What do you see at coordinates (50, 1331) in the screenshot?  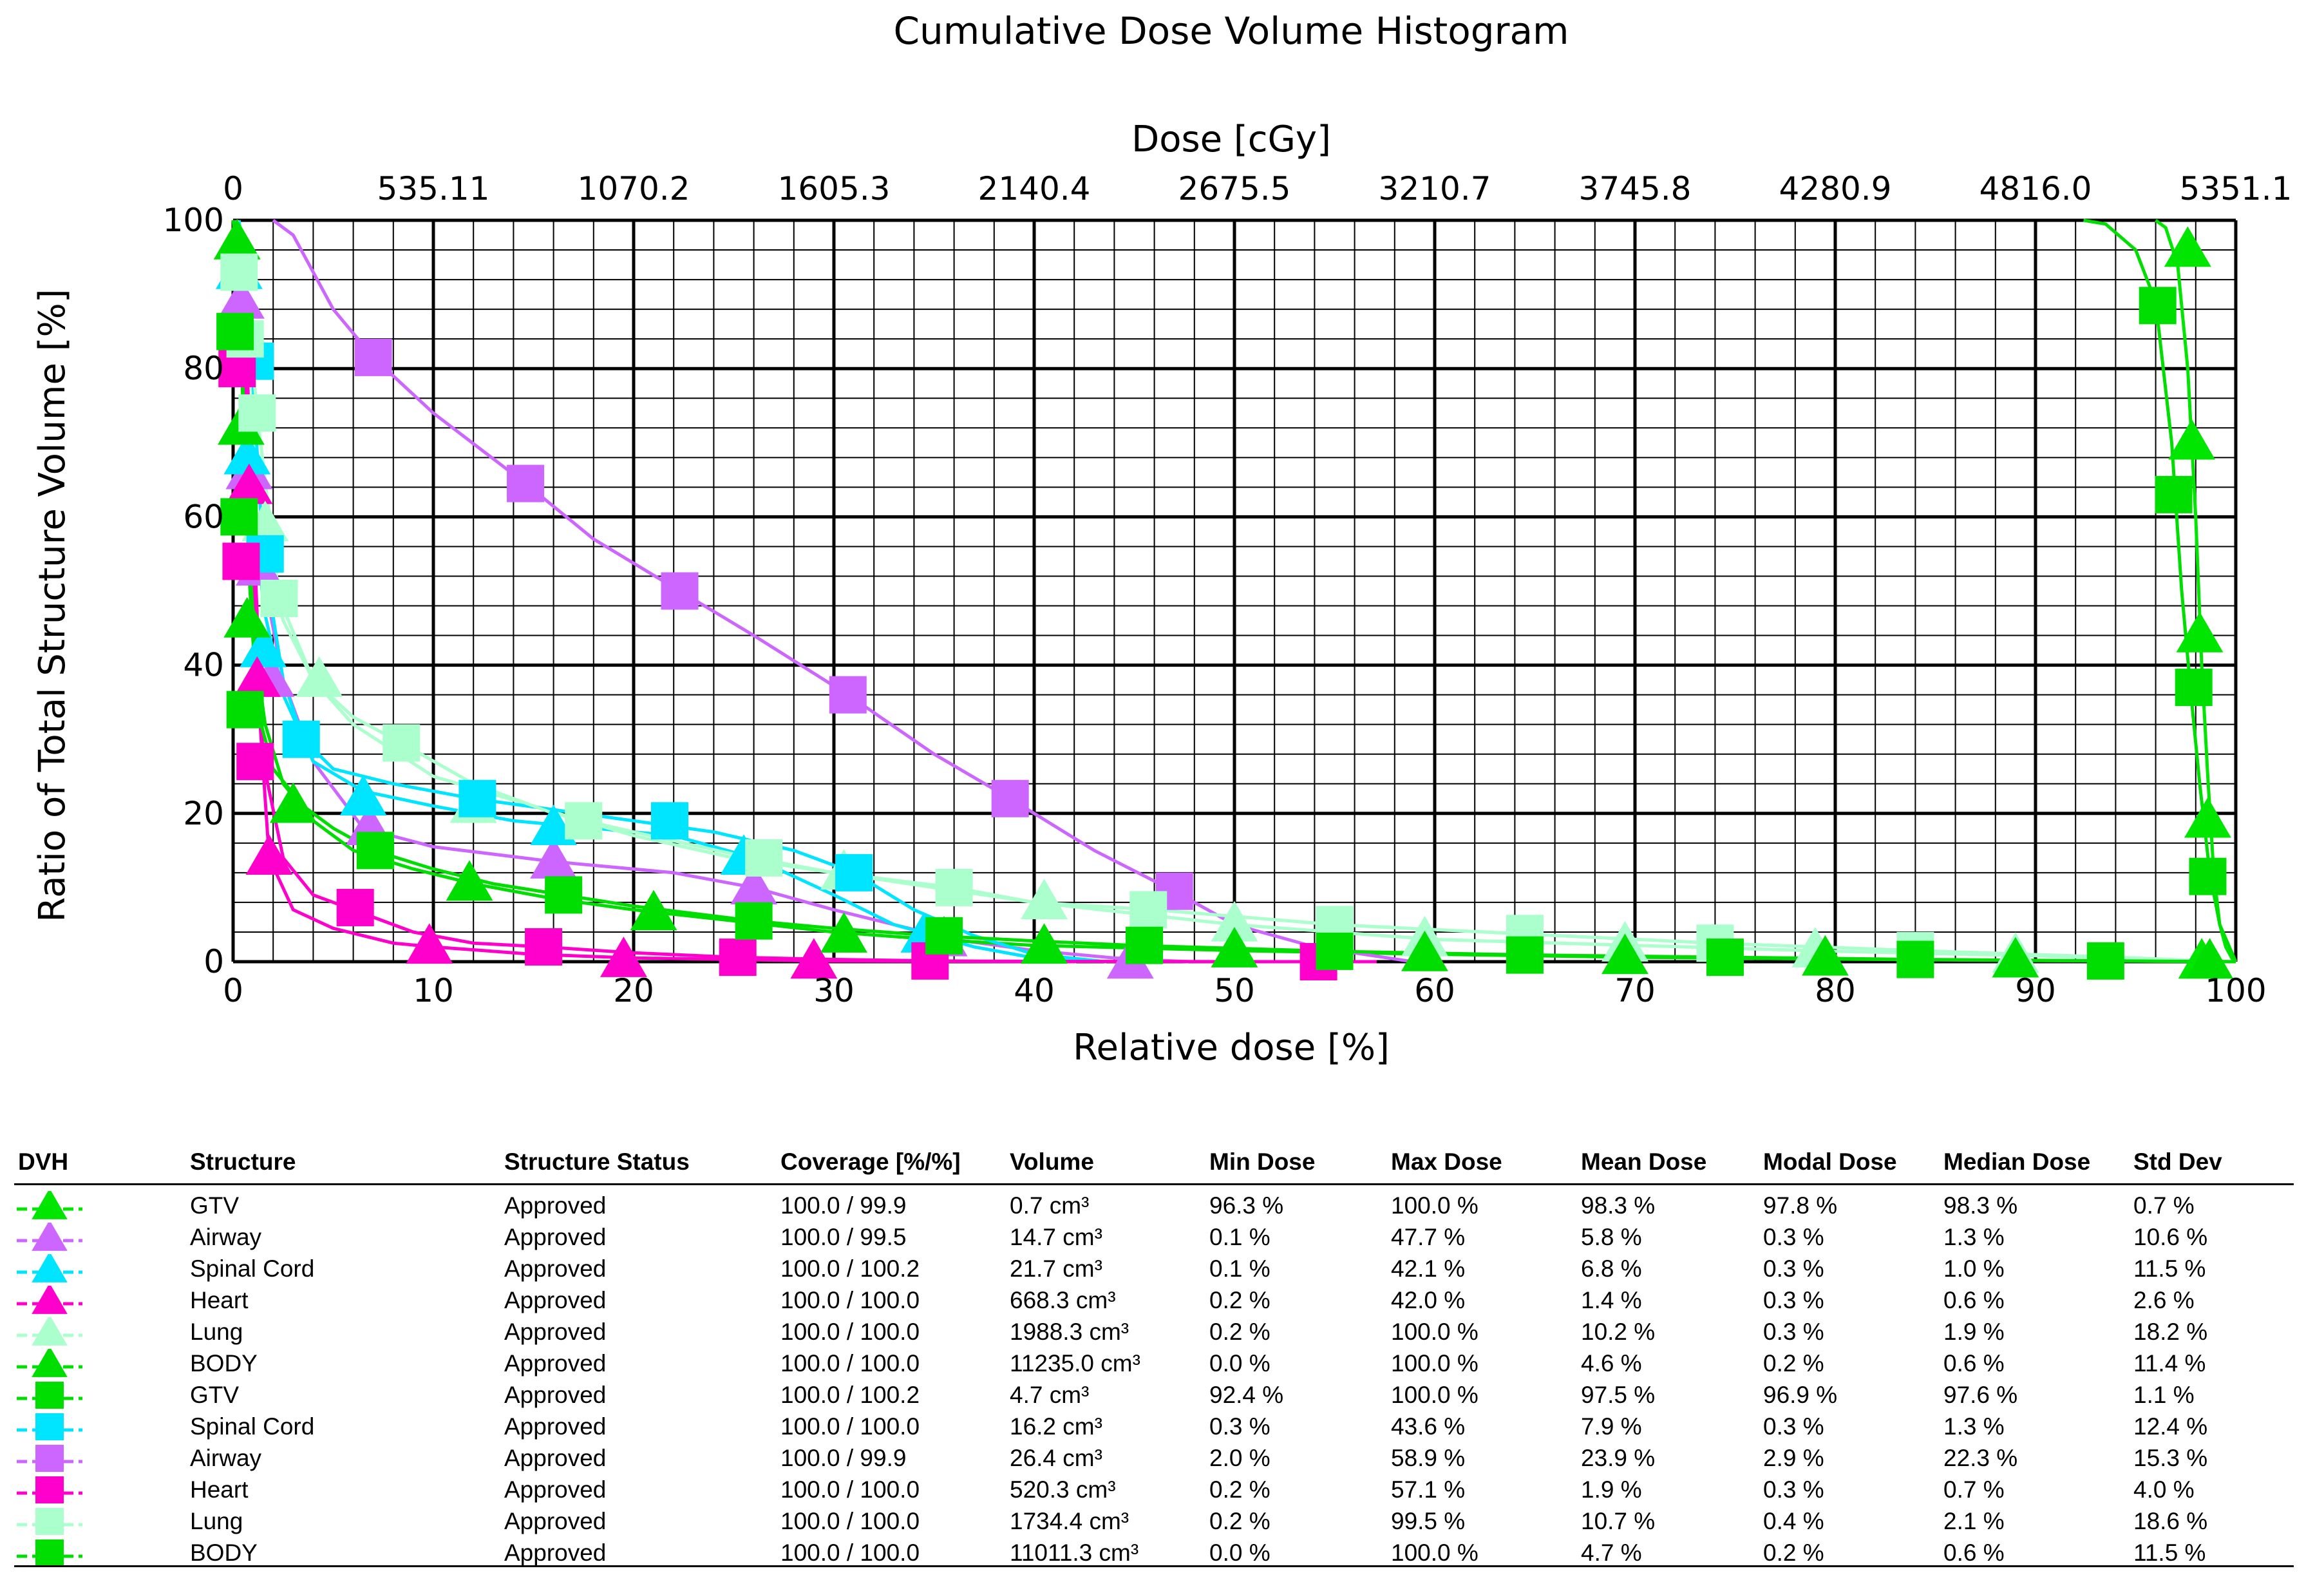 I see `legend-triangle-icon` at bounding box center [50, 1331].